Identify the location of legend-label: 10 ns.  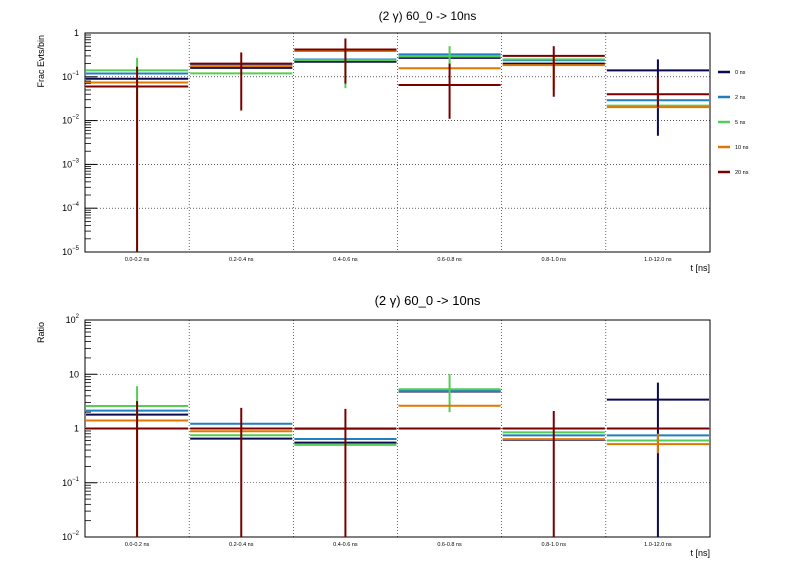
(742, 148).